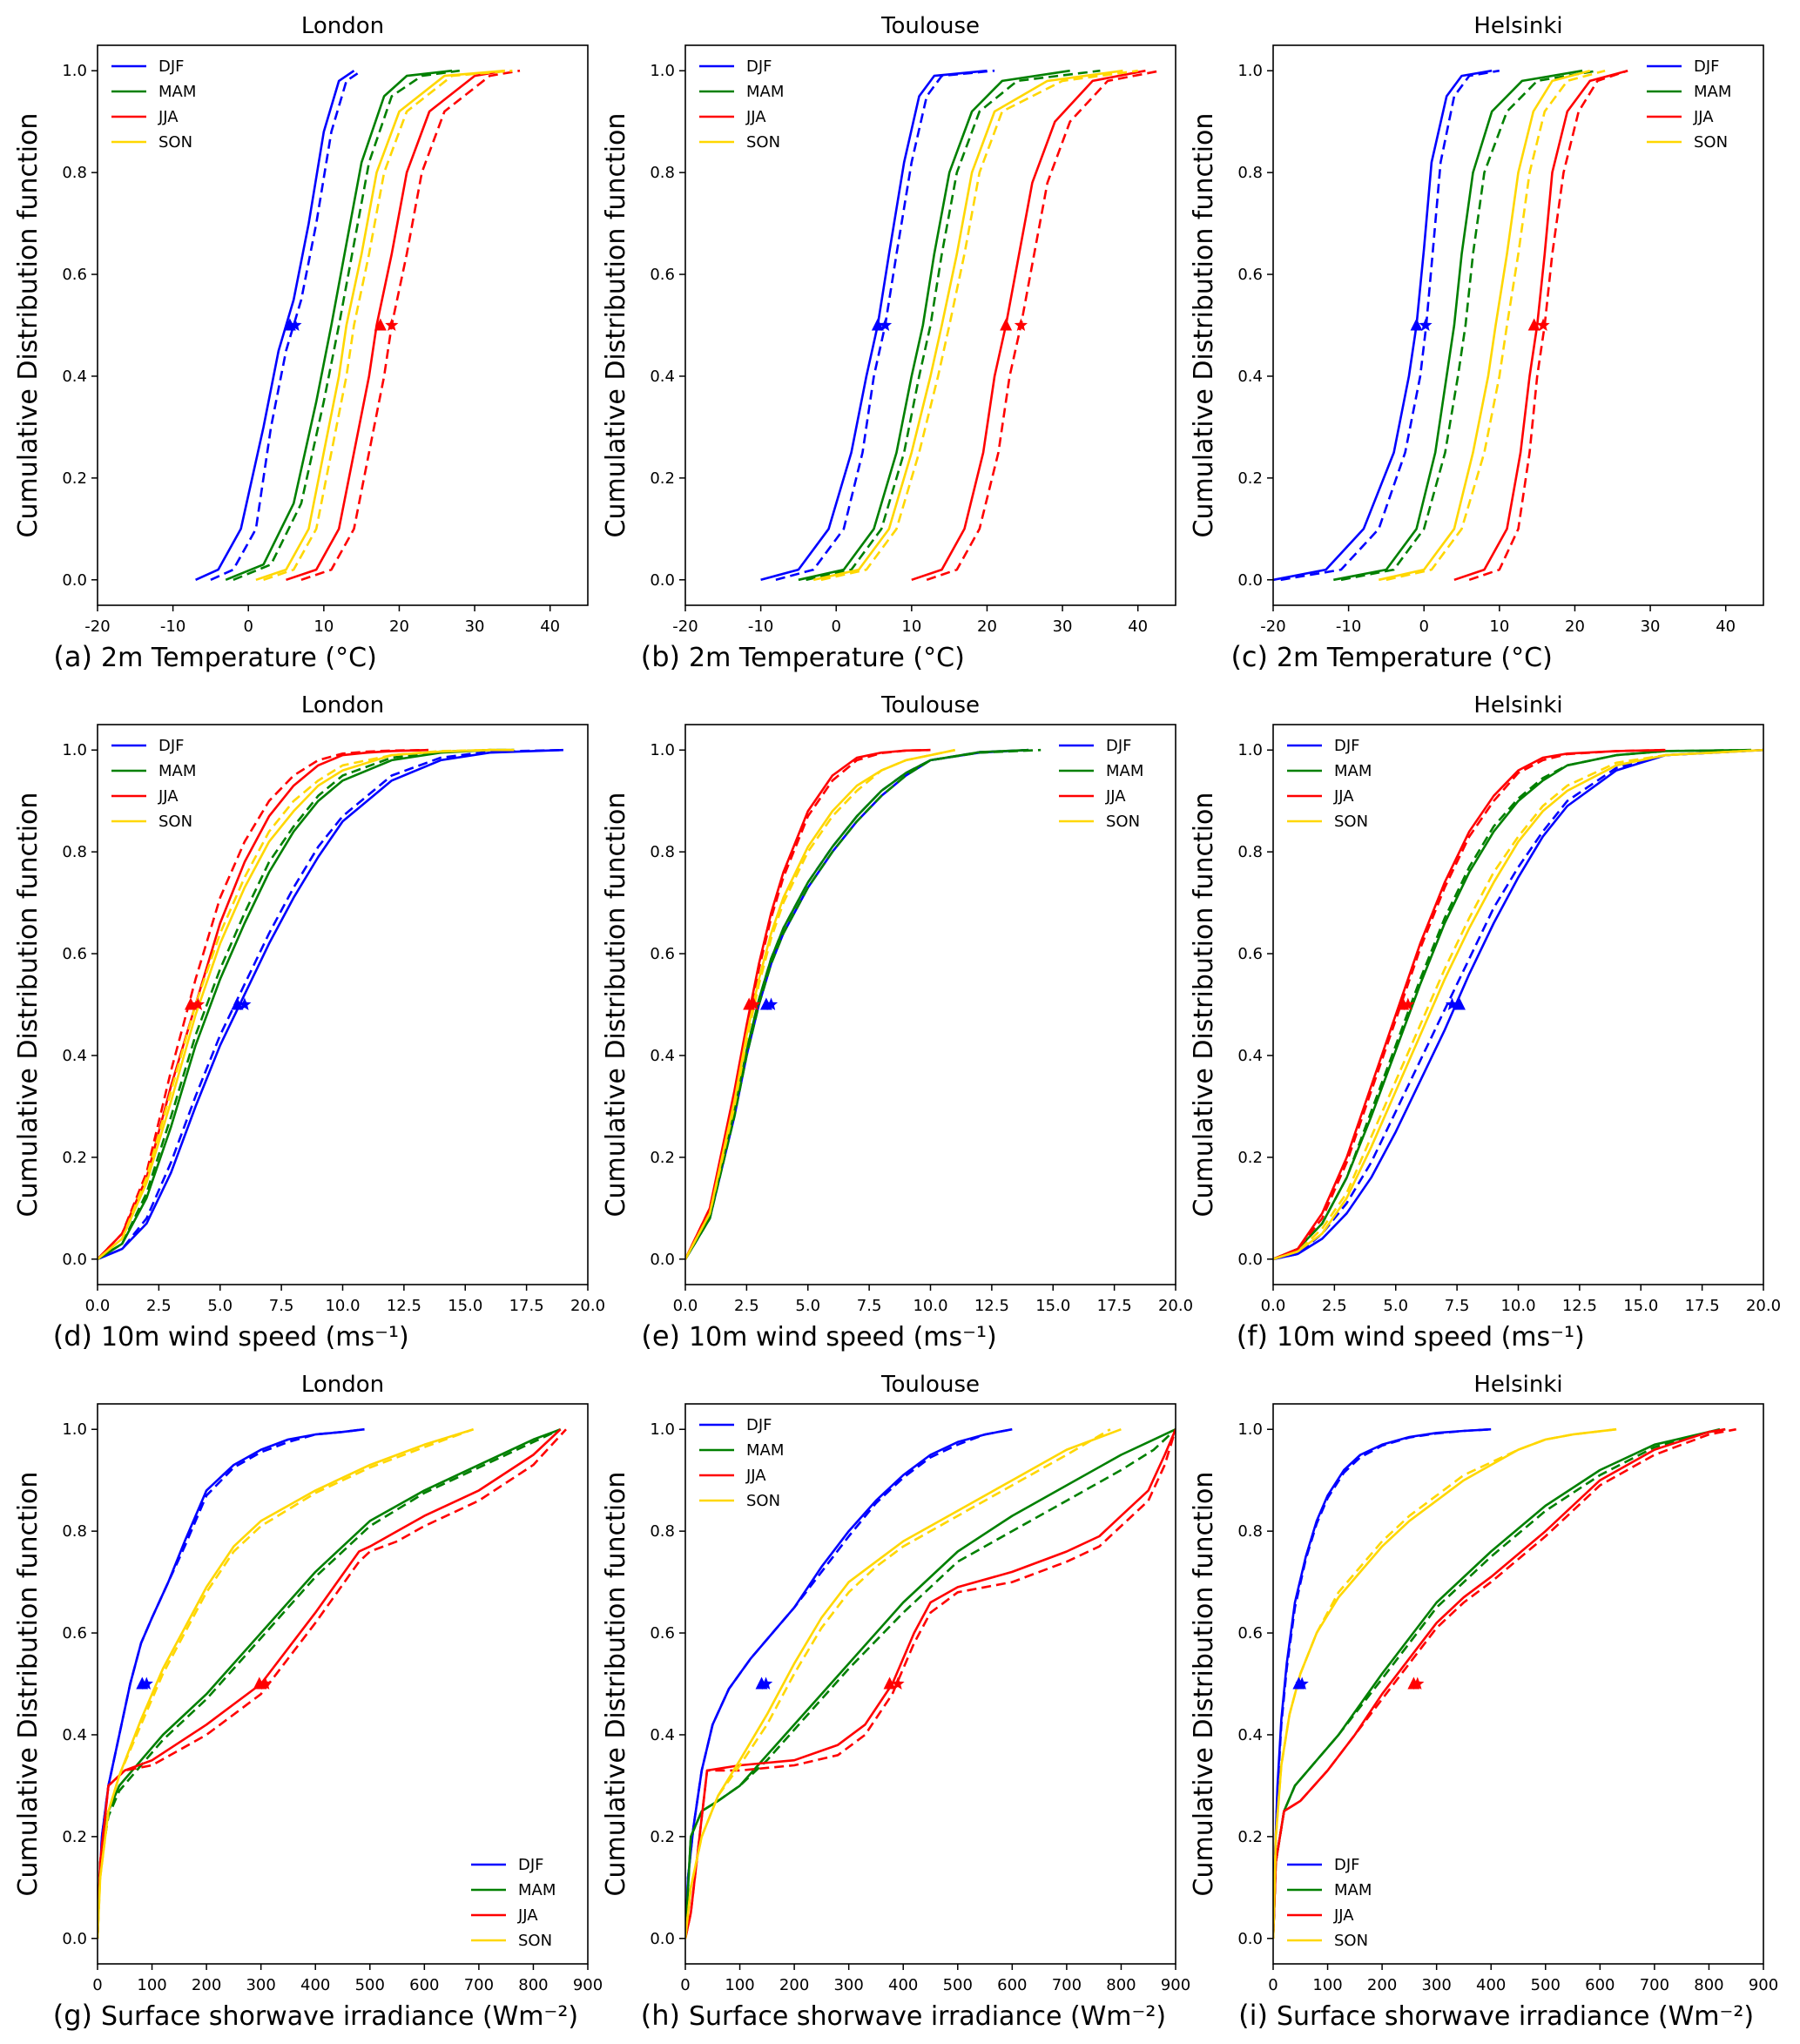 This screenshot has height=2044, width=1800. I want to click on x-tick-label: 900, so click(1175, 1985).